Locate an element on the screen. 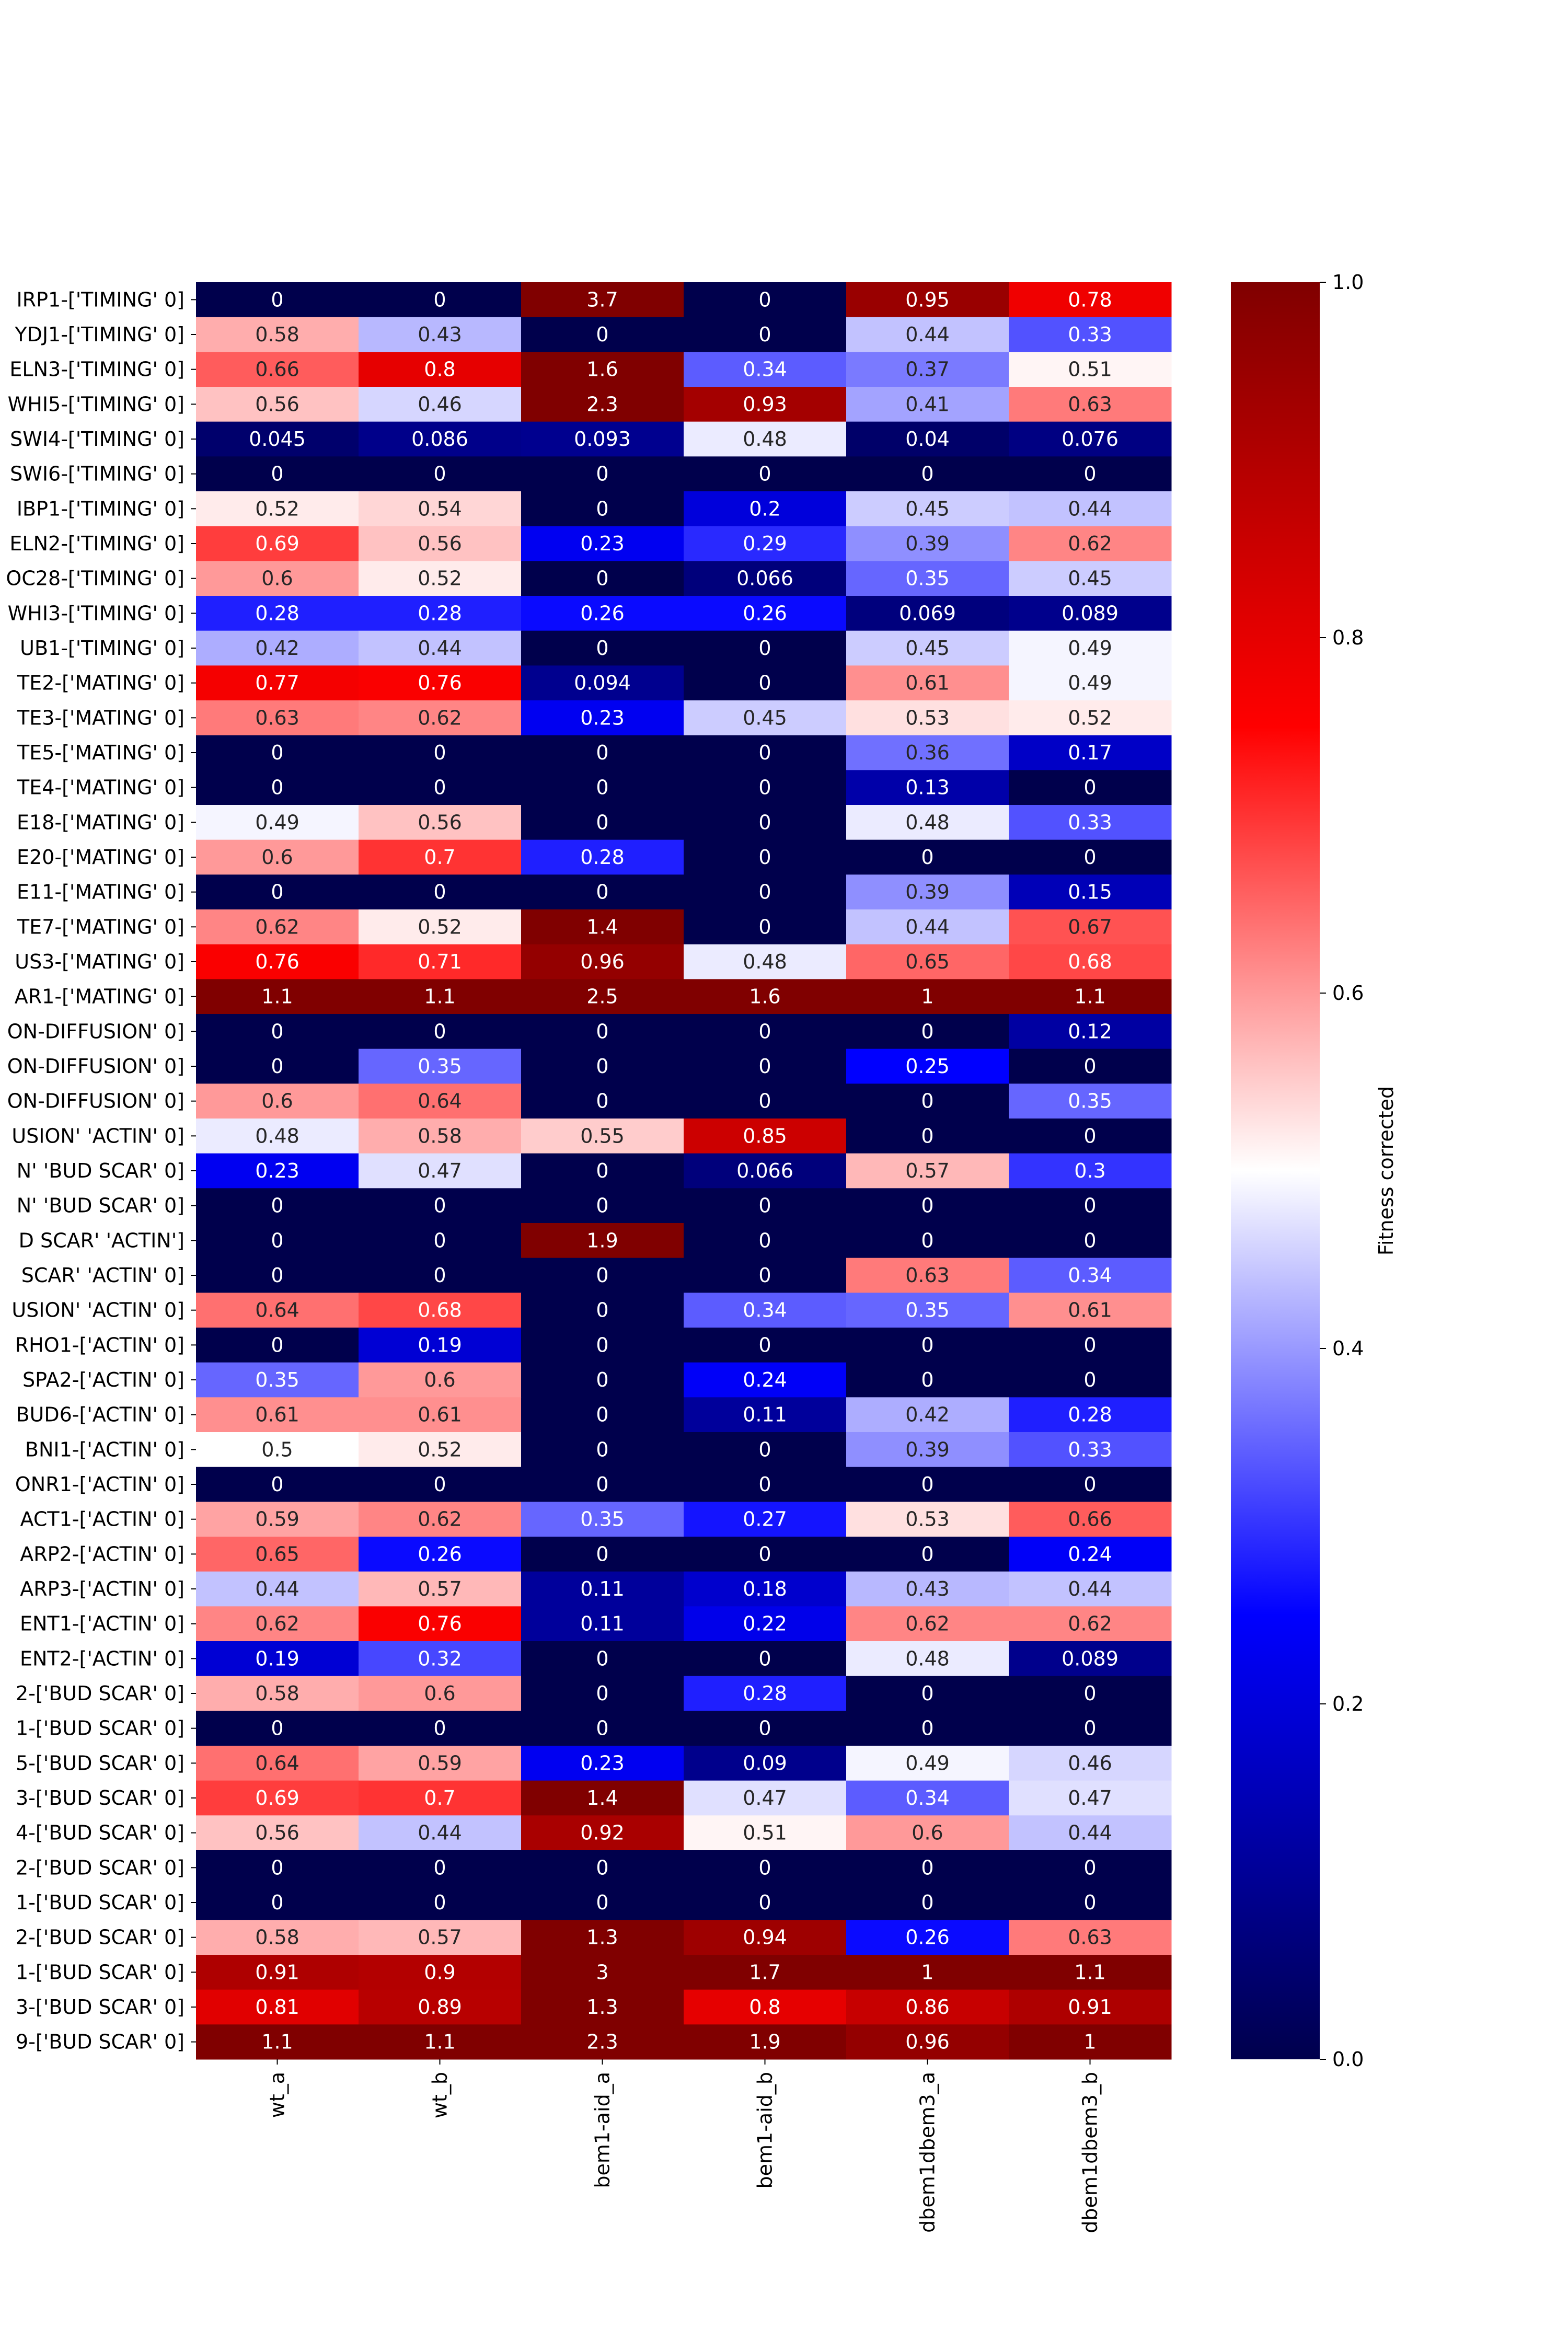 This screenshot has height=2352, width=1568. cell-value-label: 0.045 is located at coordinates (277, 439).